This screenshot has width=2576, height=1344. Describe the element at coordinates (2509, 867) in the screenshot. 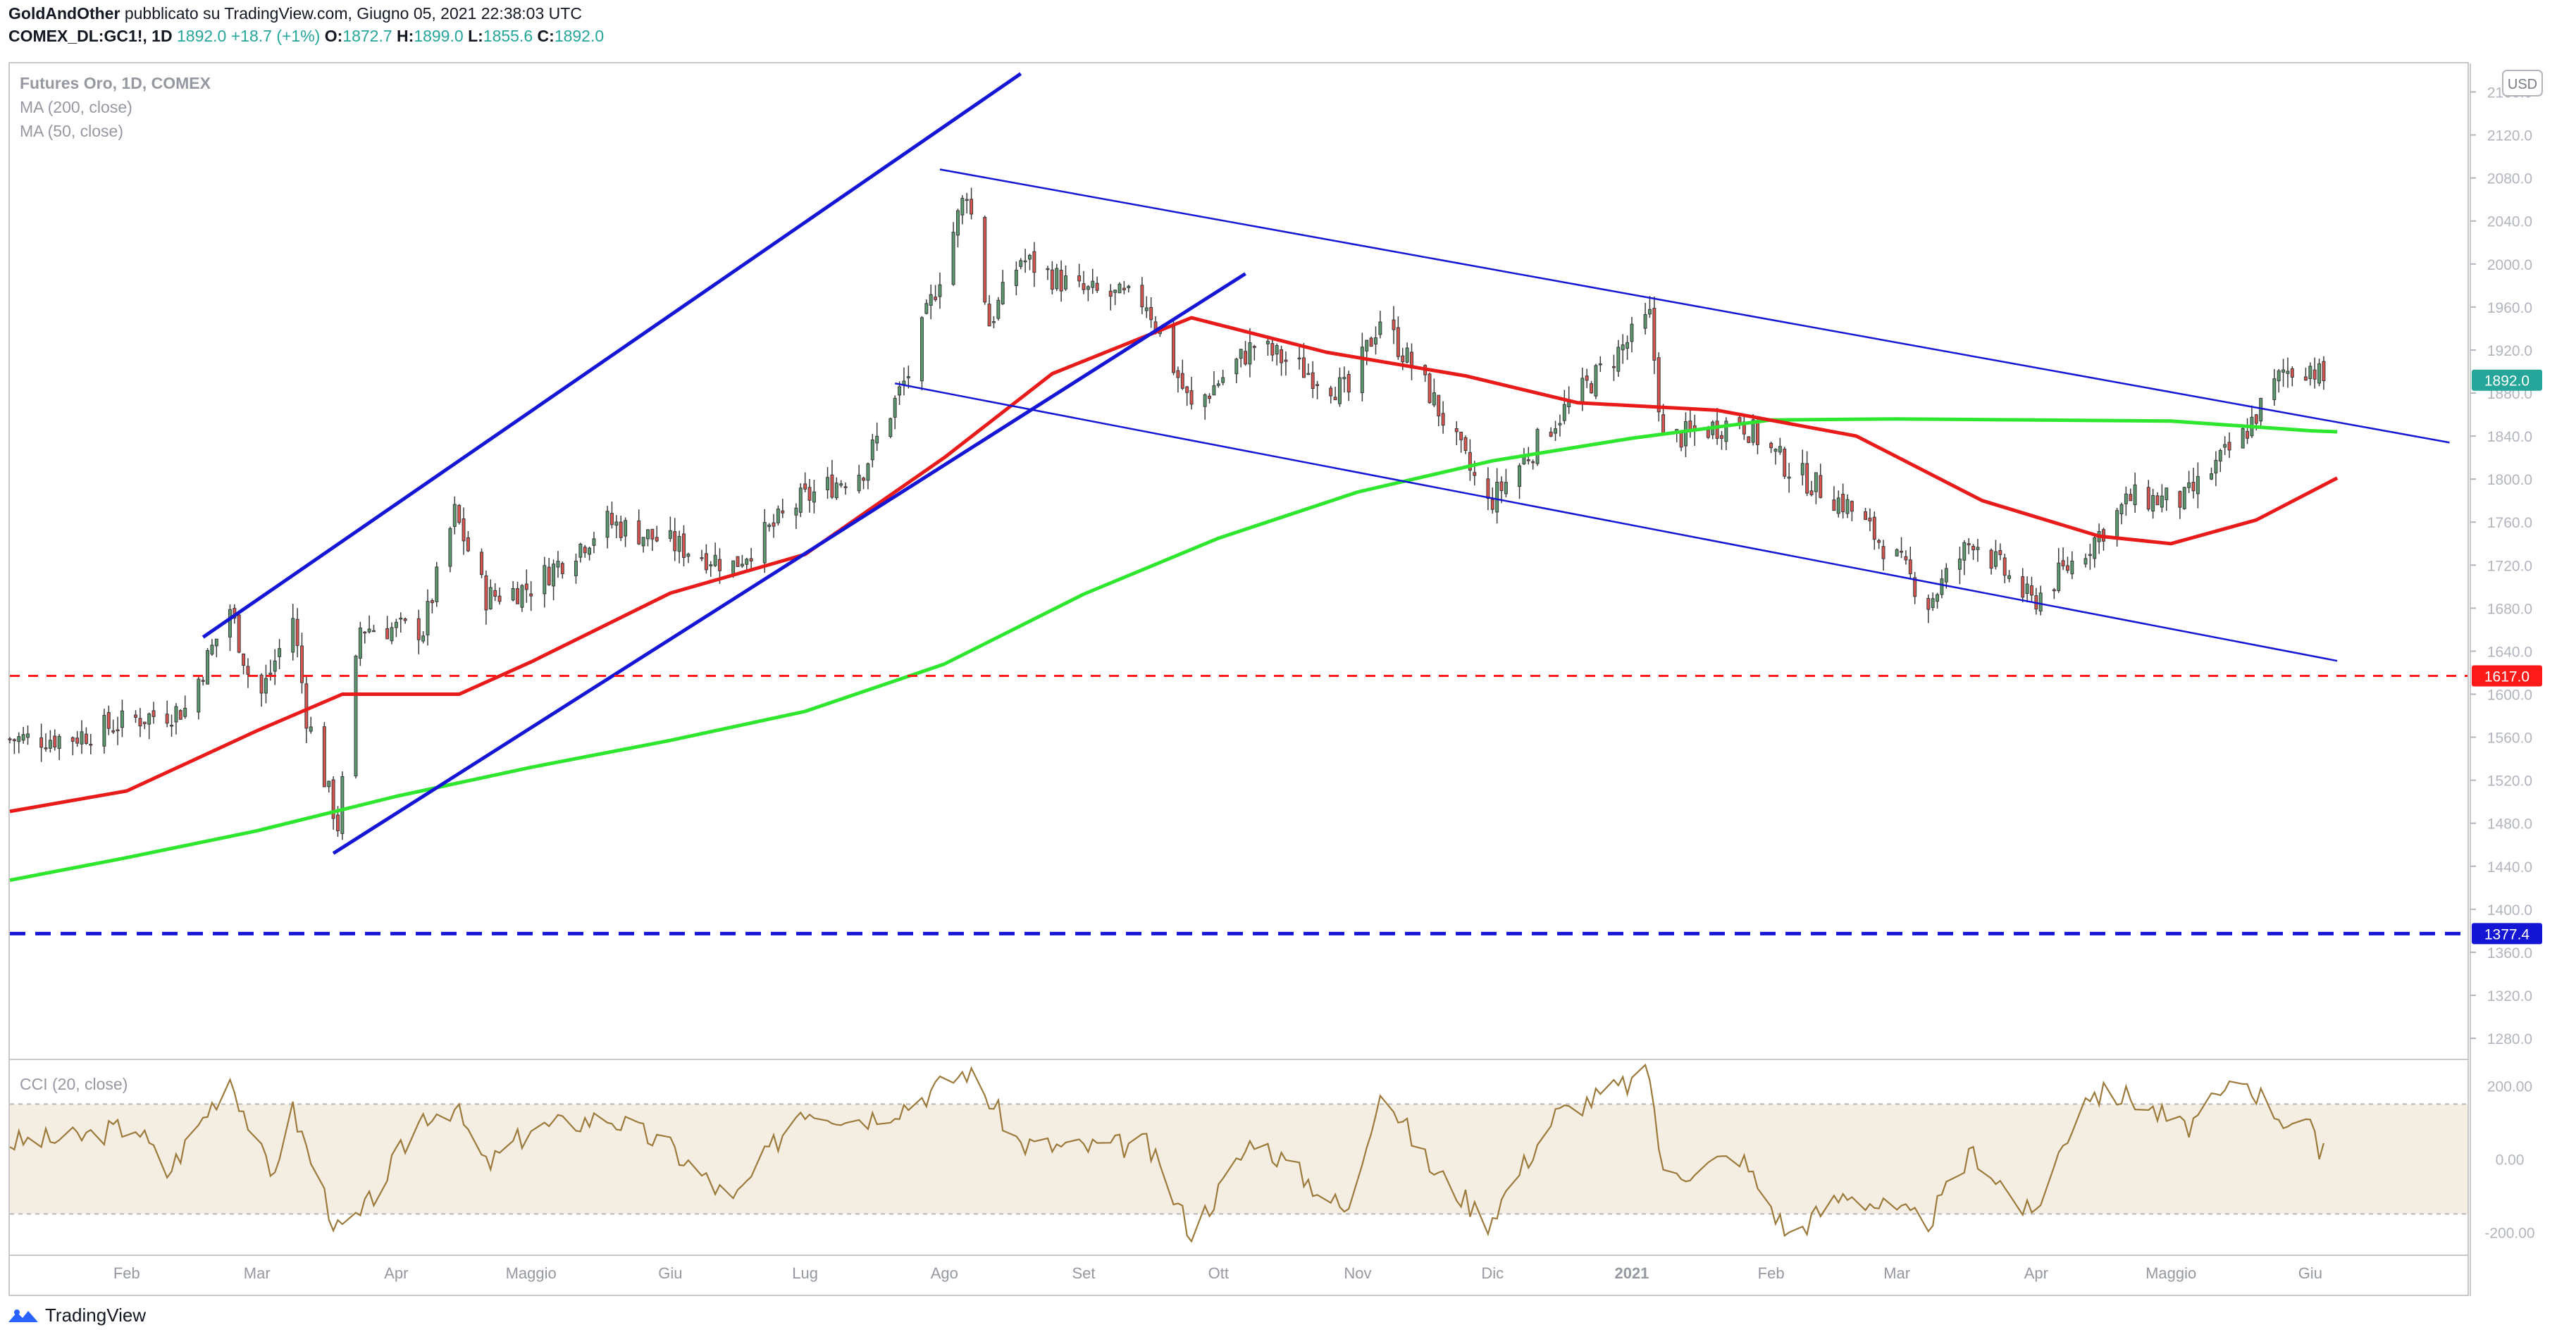

I see `price-tick-label: 1440.0` at that location.